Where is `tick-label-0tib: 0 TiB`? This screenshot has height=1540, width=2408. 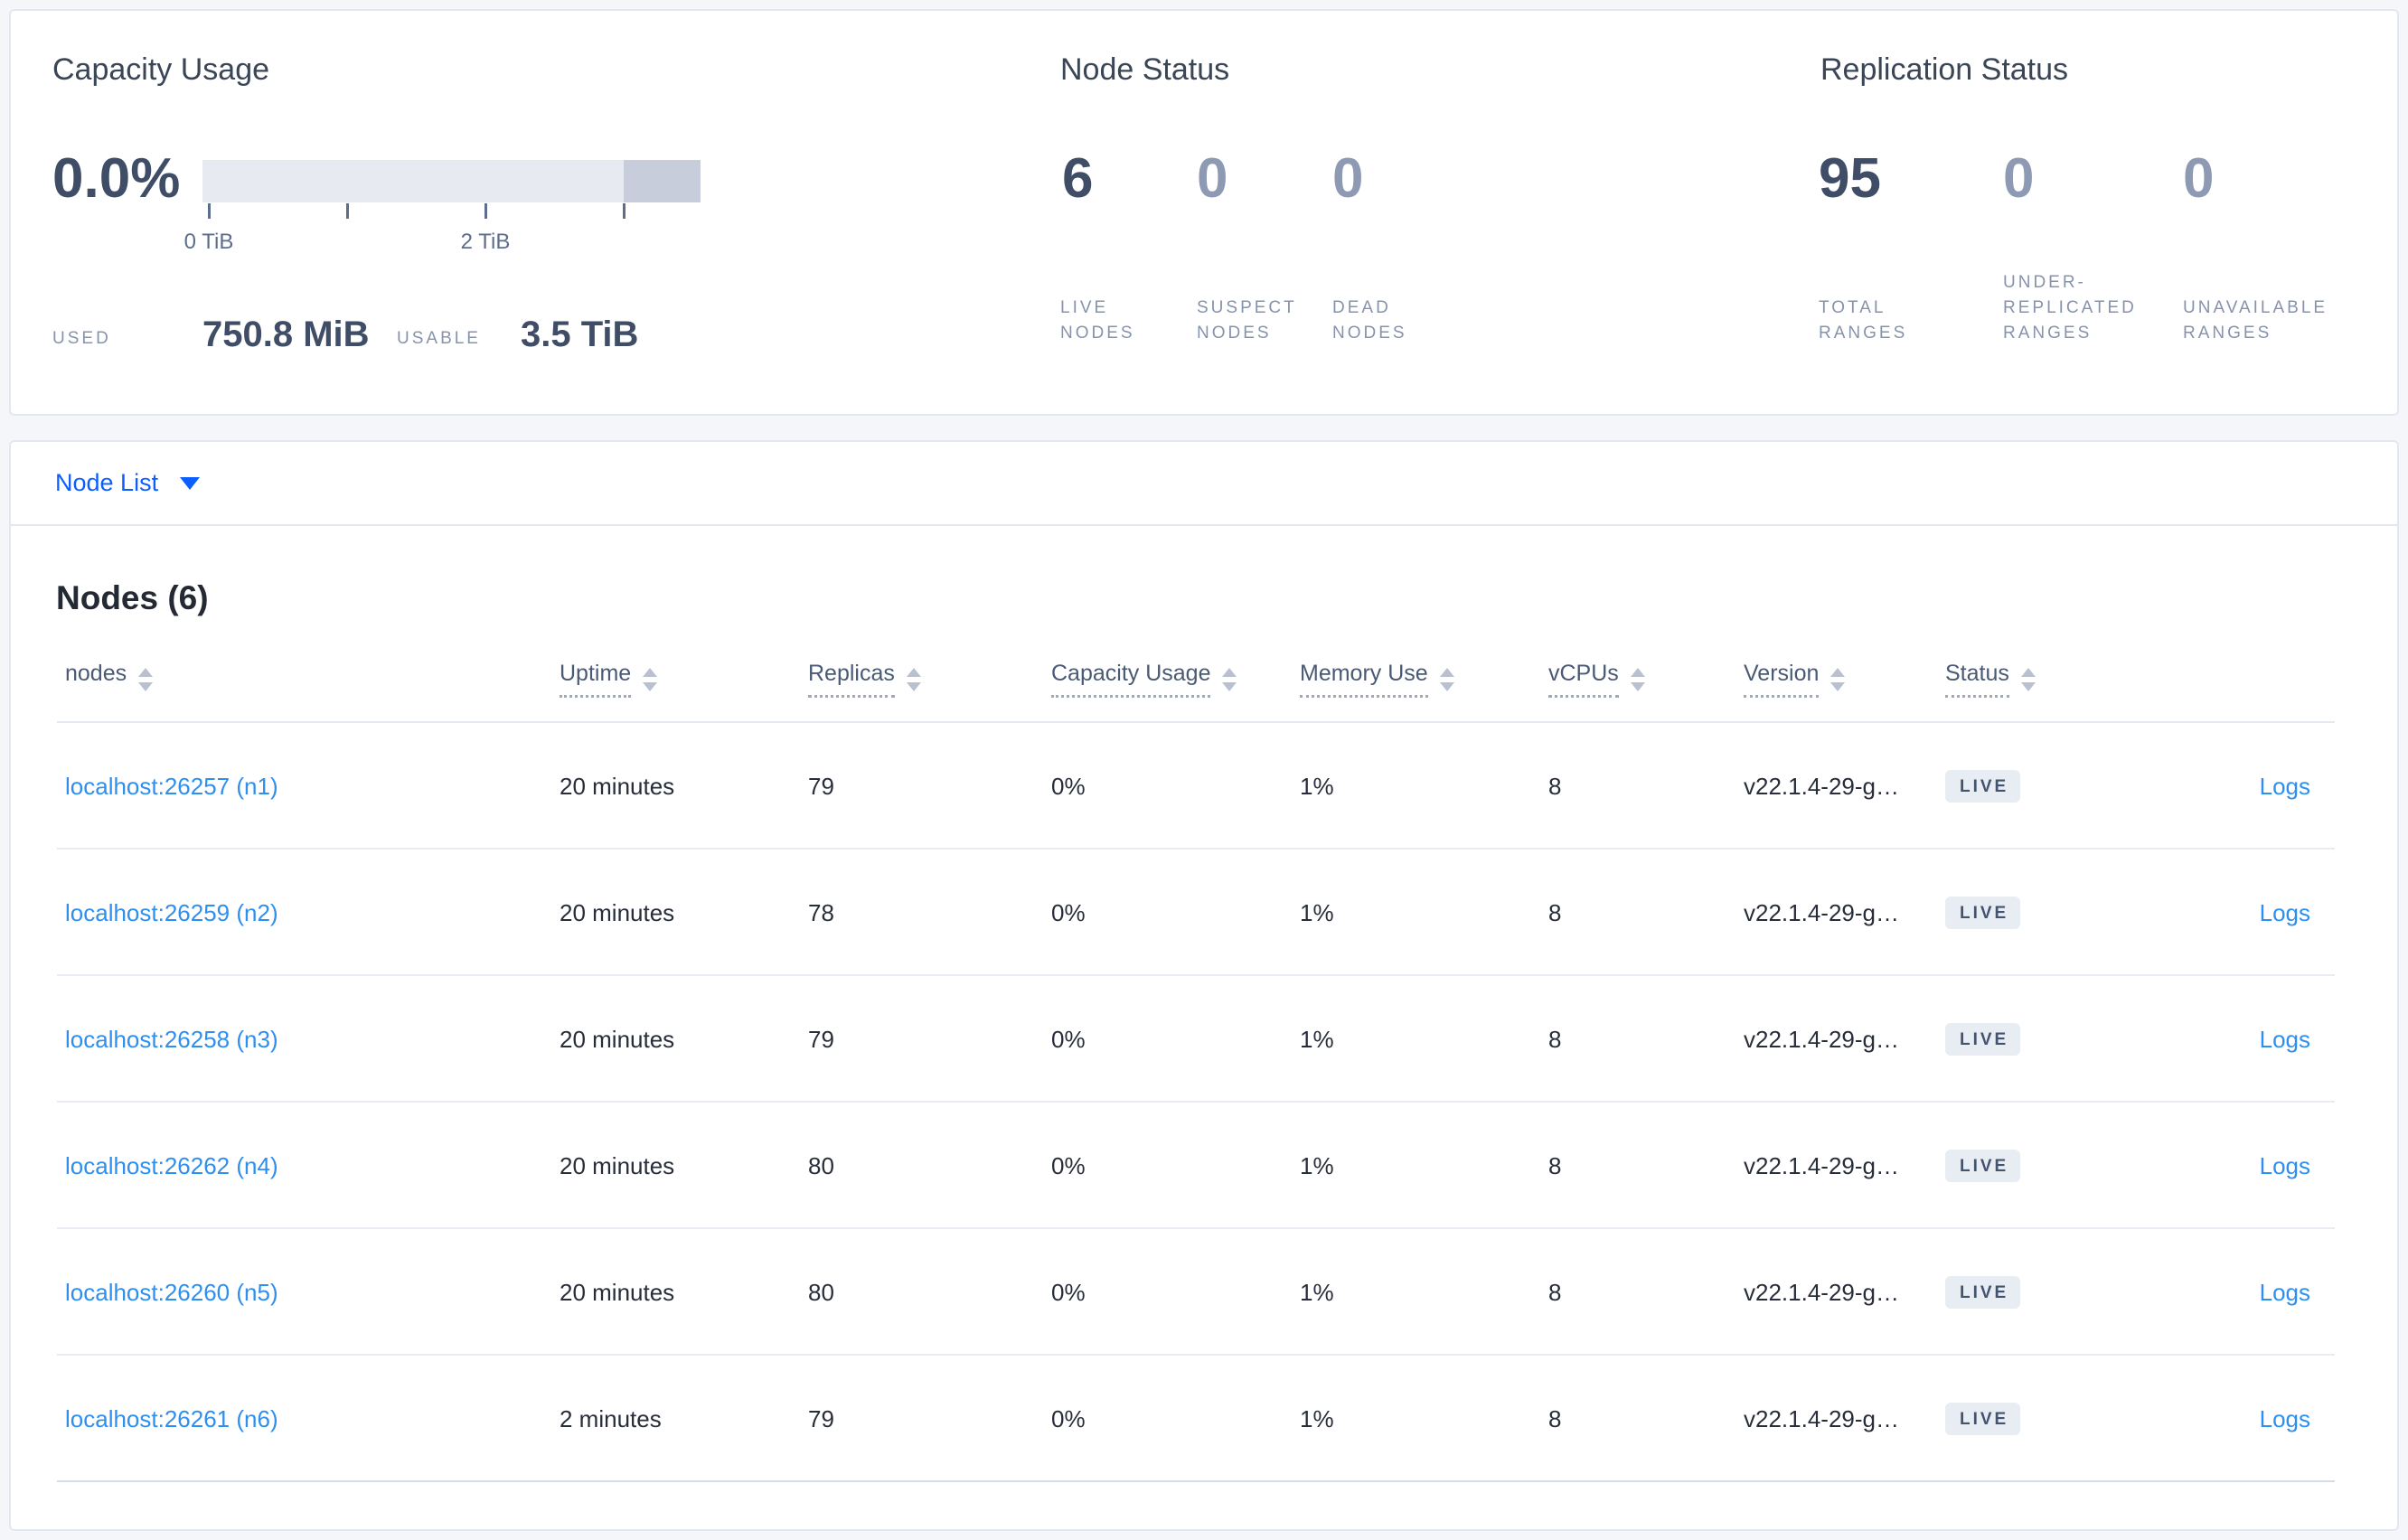 tick-label-0tib: 0 TiB is located at coordinates (208, 242).